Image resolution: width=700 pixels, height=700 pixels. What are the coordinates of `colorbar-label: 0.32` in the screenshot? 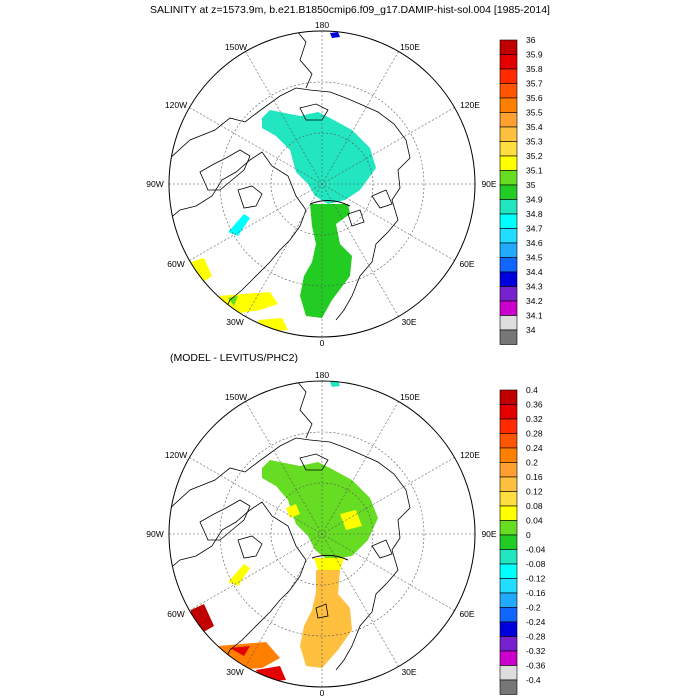 It's located at (534, 419).